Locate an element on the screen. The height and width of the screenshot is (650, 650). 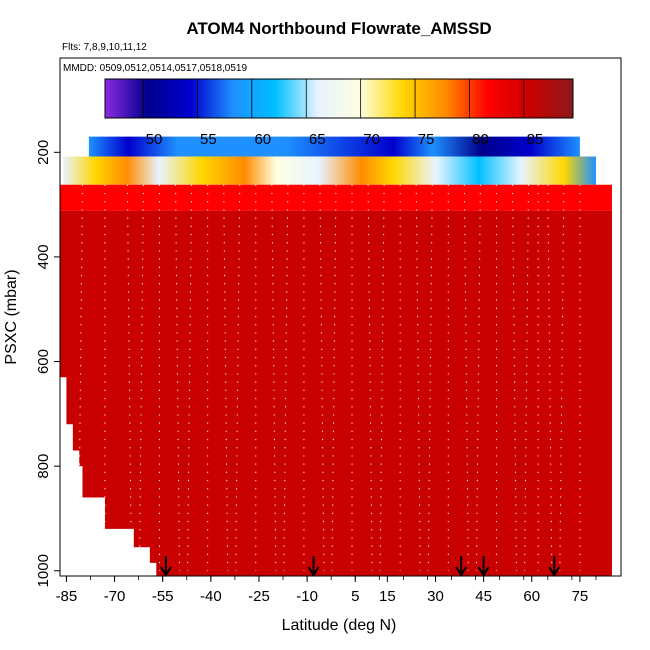
x-tick-label: -85 is located at coordinates (67, 596).